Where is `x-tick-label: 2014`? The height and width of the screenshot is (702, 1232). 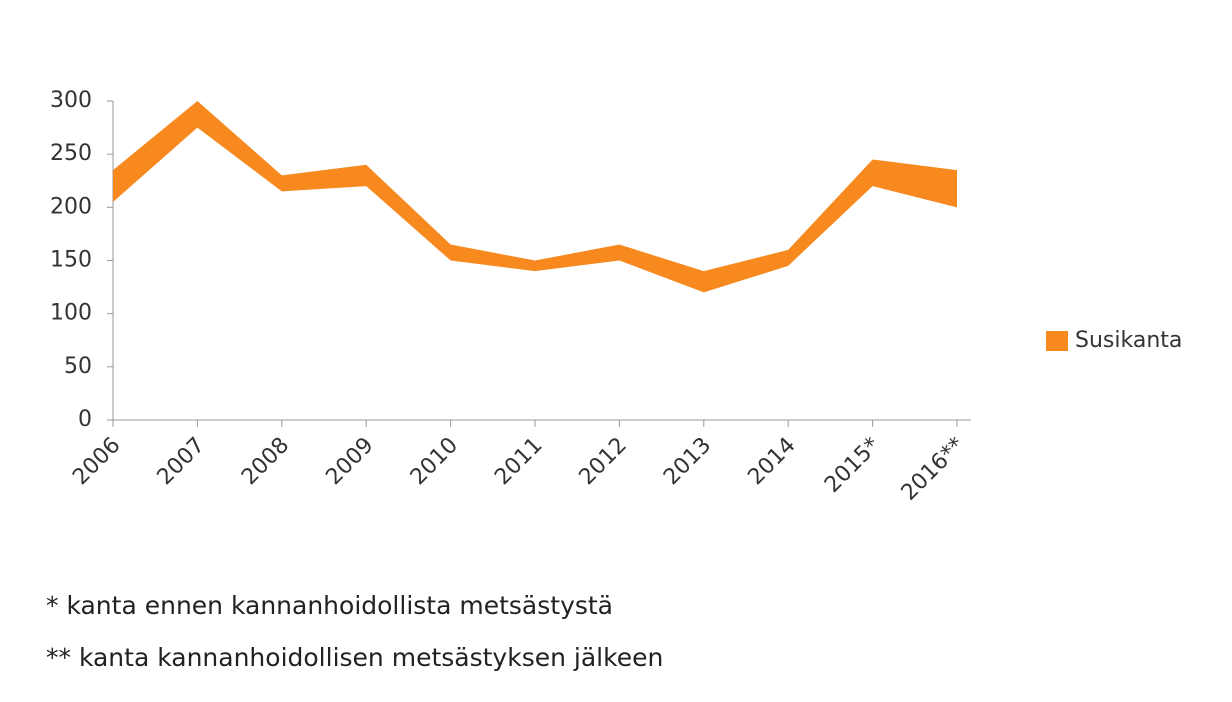 x-tick-label: 2014 is located at coordinates (771, 461).